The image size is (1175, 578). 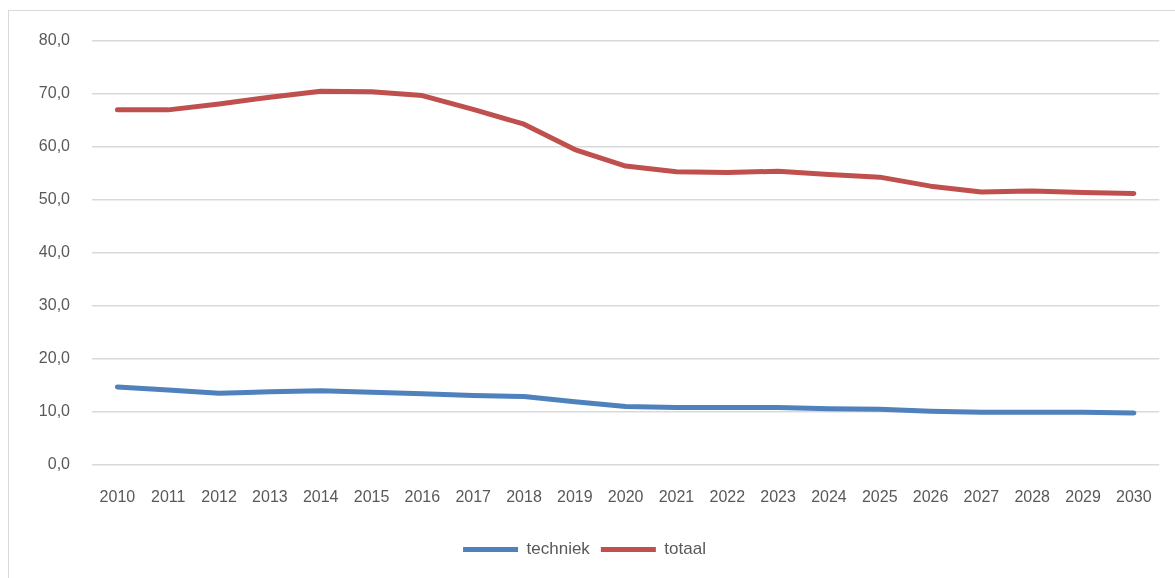 I want to click on y-tick-label: 10,0, so click(x=54, y=411).